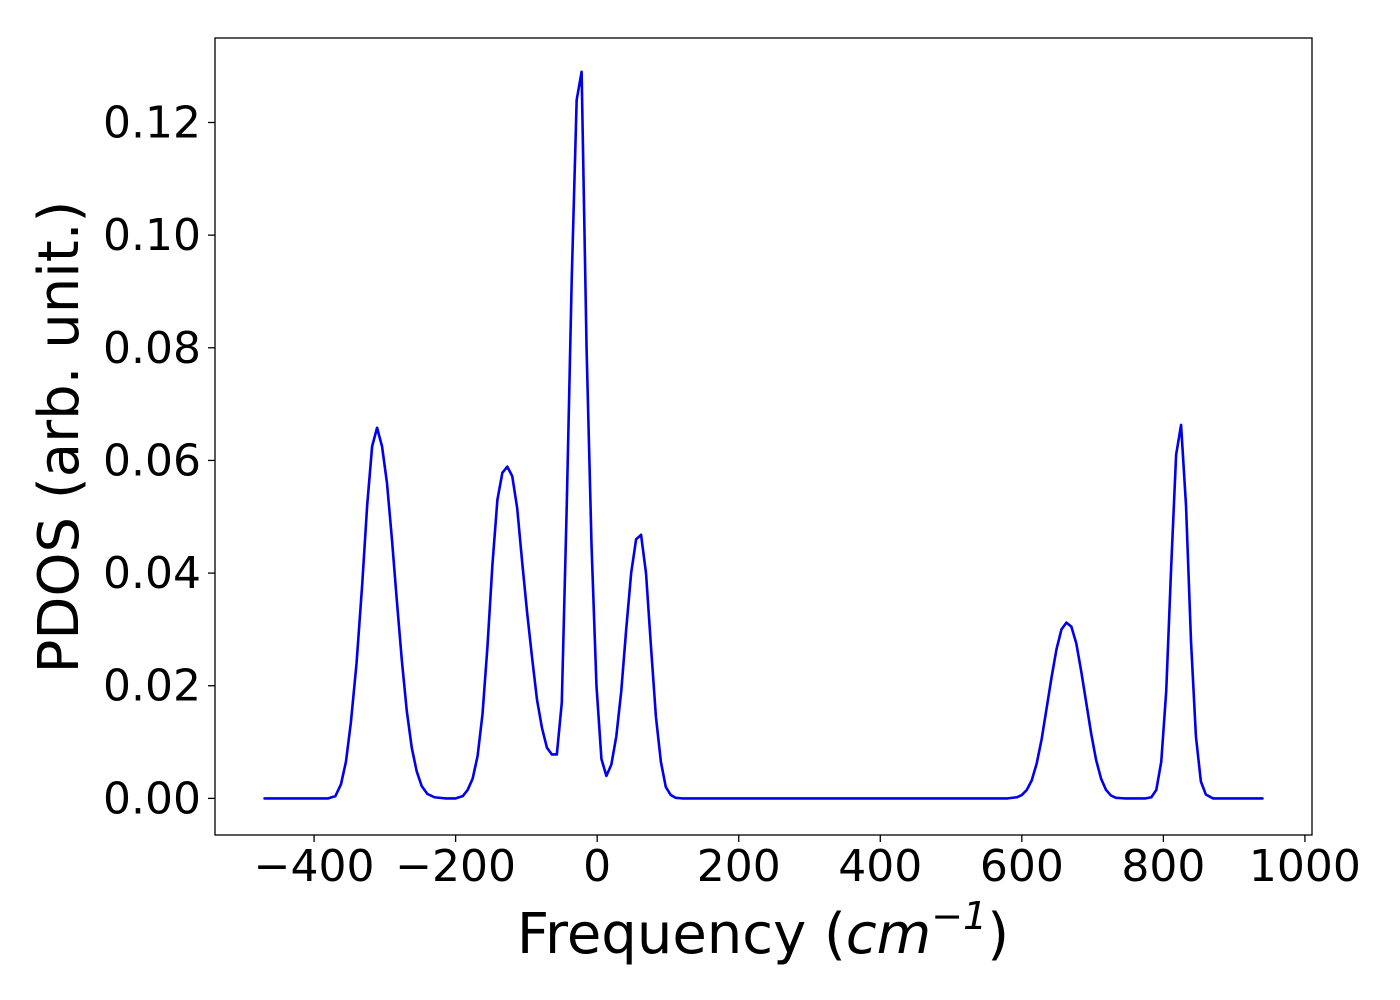  What do you see at coordinates (314, 866) in the screenshot?
I see `x-tick-label: −400` at bounding box center [314, 866].